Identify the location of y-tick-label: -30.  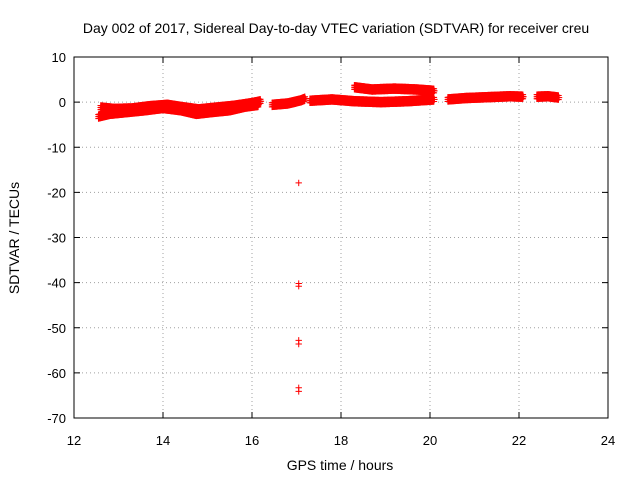
(56, 238).